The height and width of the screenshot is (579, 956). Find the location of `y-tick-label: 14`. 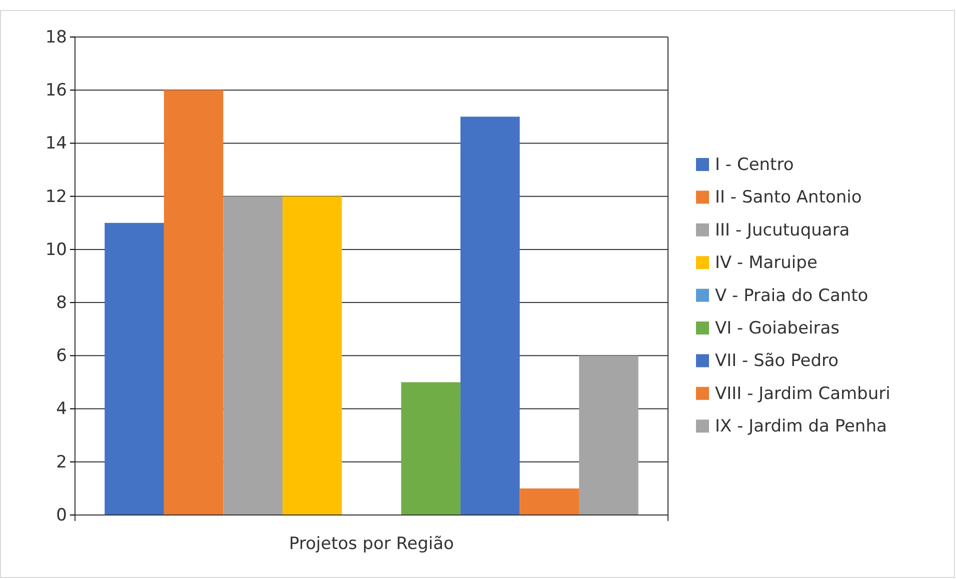

y-tick-label: 14 is located at coordinates (56, 144).